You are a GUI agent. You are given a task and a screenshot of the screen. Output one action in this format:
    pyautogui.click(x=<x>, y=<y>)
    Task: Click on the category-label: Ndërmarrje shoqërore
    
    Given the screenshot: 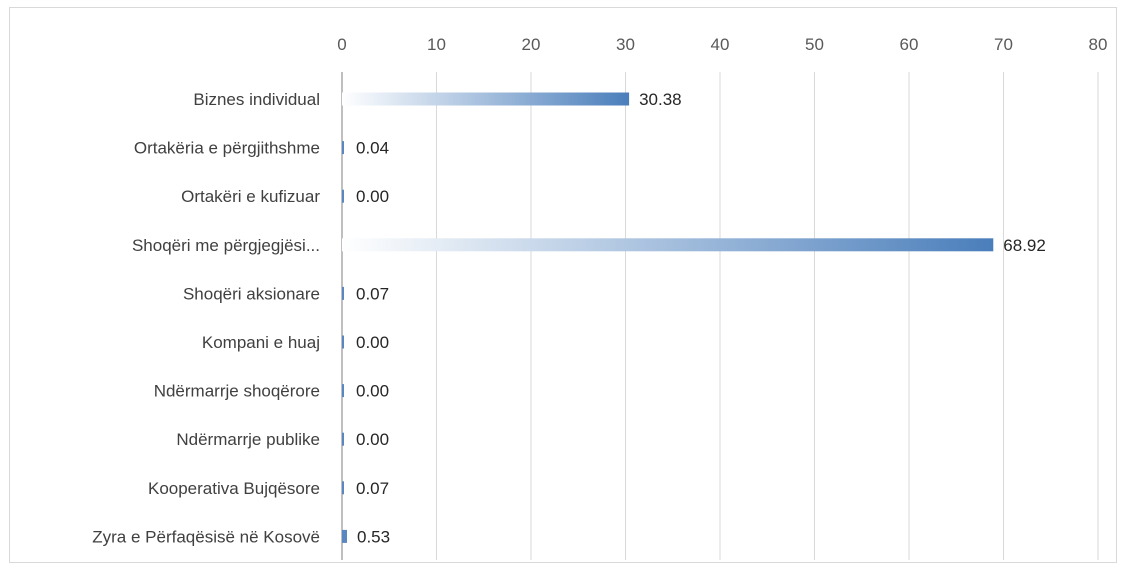 What is the action you would take?
    pyautogui.click(x=237, y=391)
    